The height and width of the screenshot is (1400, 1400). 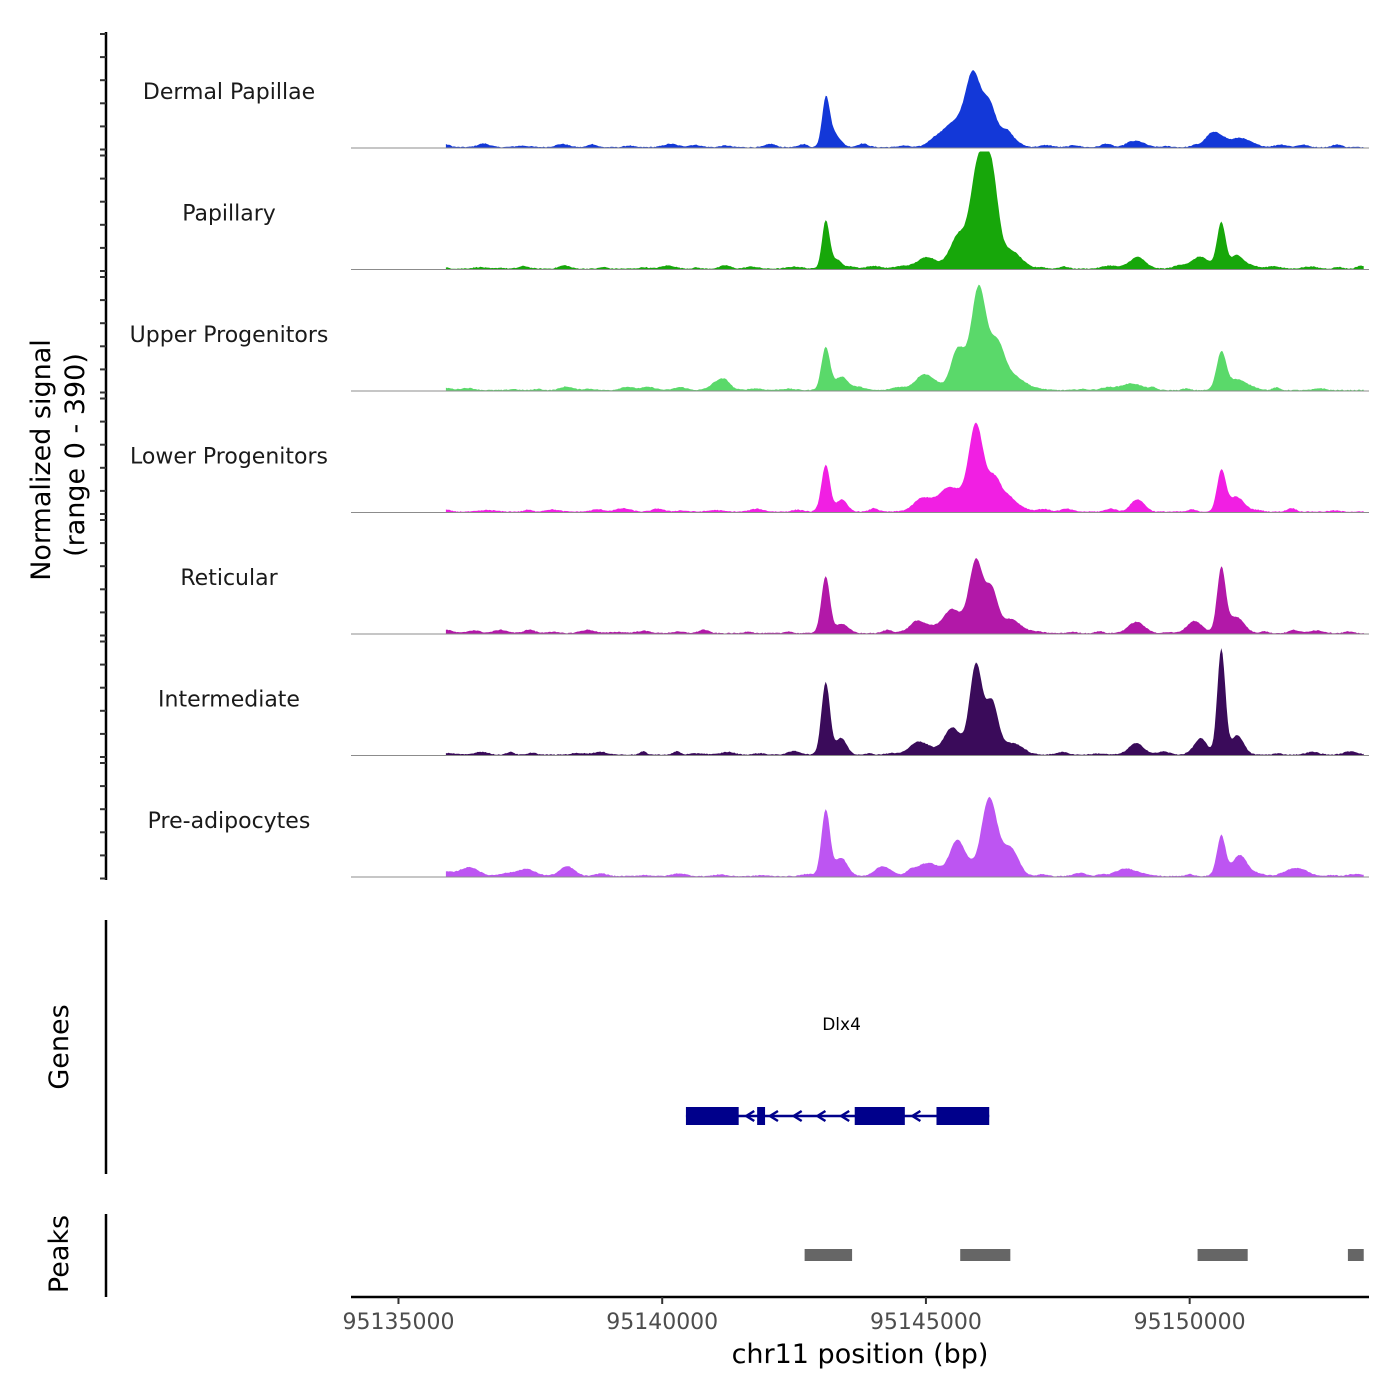 What do you see at coordinates (662, 1322) in the screenshot?
I see `x-tick-label: 95140000` at bounding box center [662, 1322].